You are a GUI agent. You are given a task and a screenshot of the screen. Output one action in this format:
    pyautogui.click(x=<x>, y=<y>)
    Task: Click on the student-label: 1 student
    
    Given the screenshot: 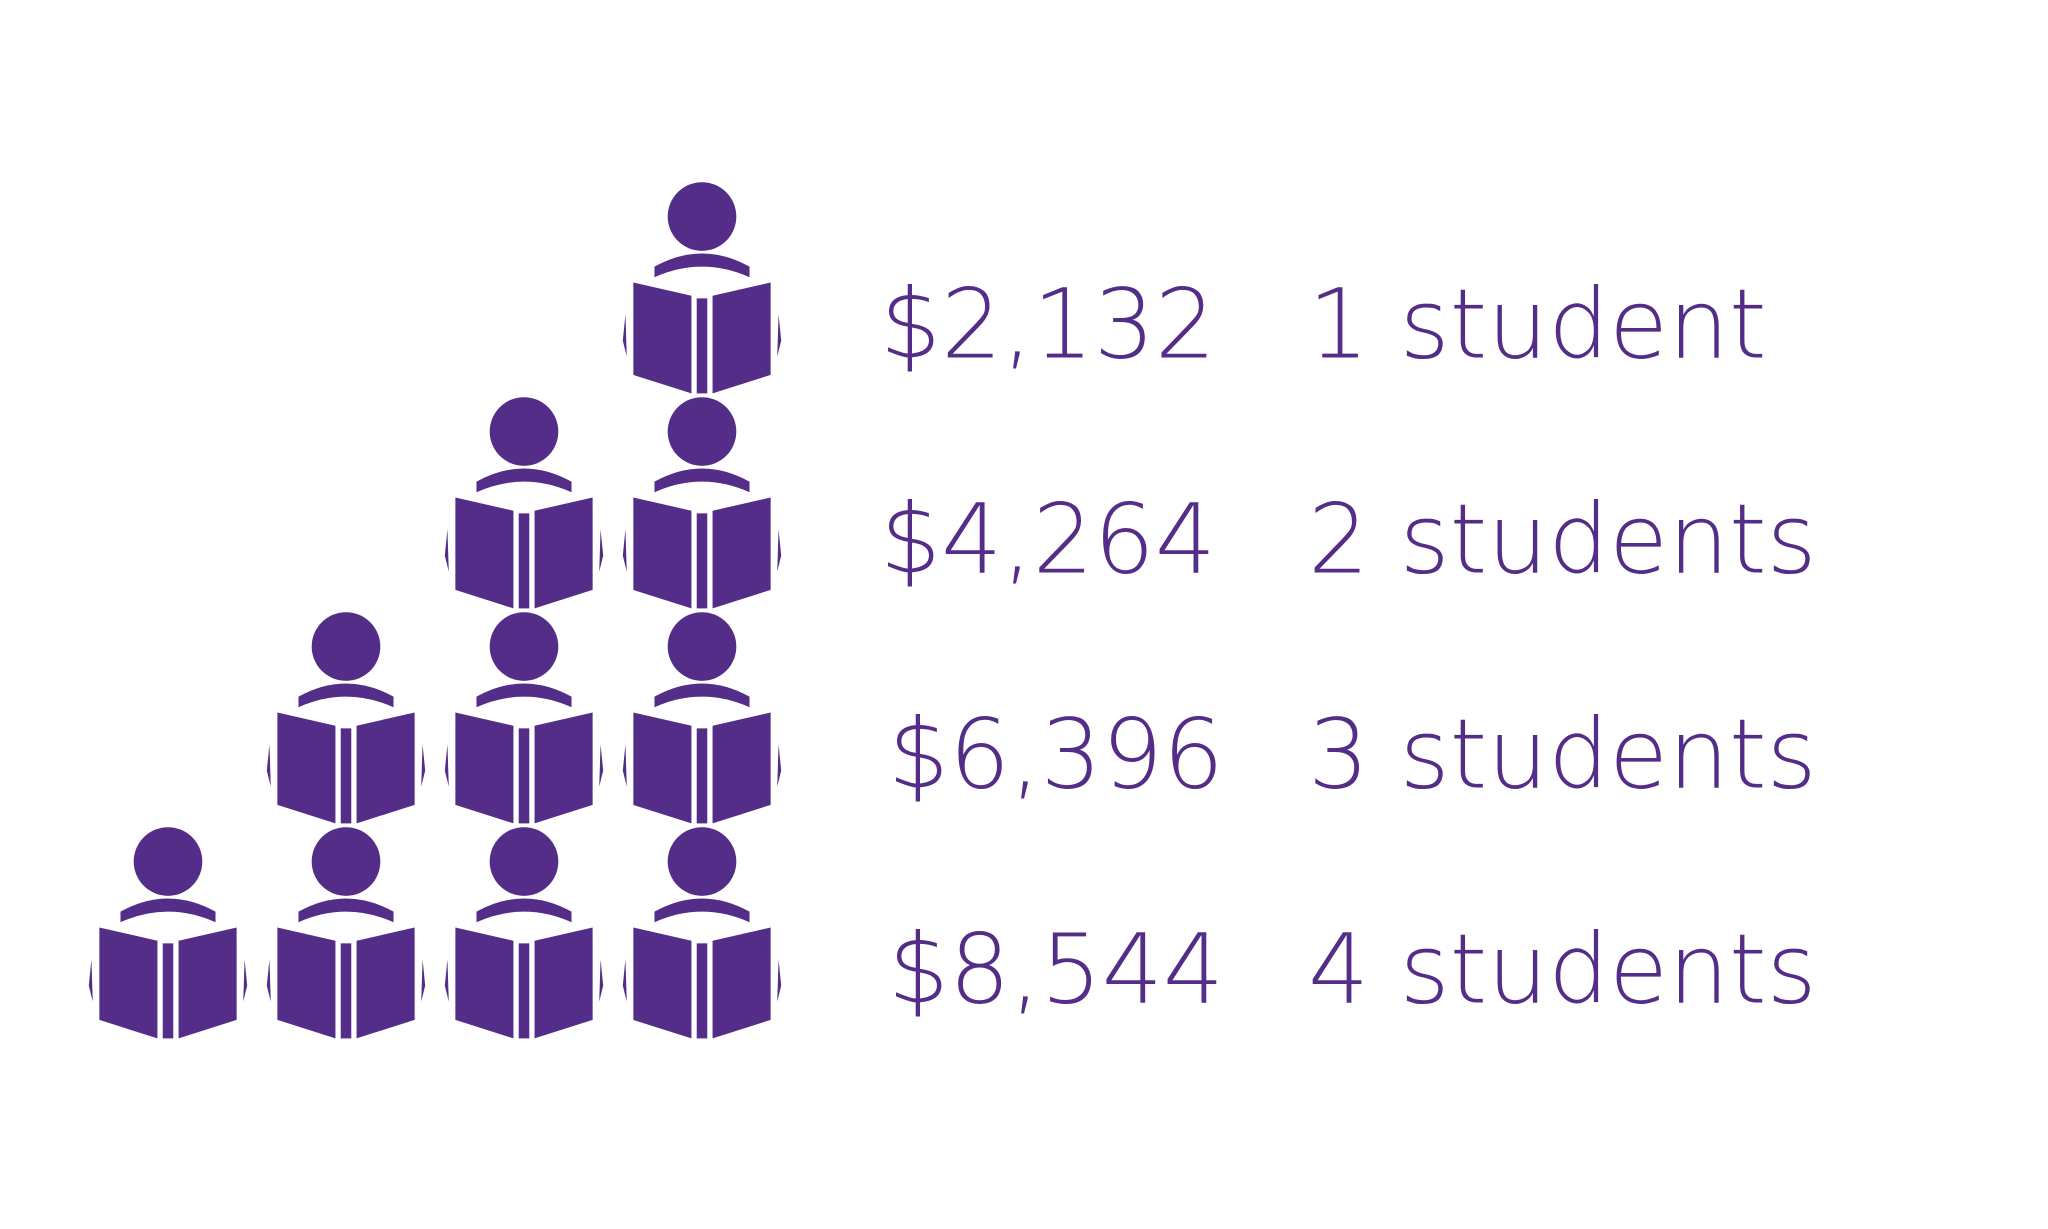 What is the action you would take?
    pyautogui.click(x=1537, y=324)
    